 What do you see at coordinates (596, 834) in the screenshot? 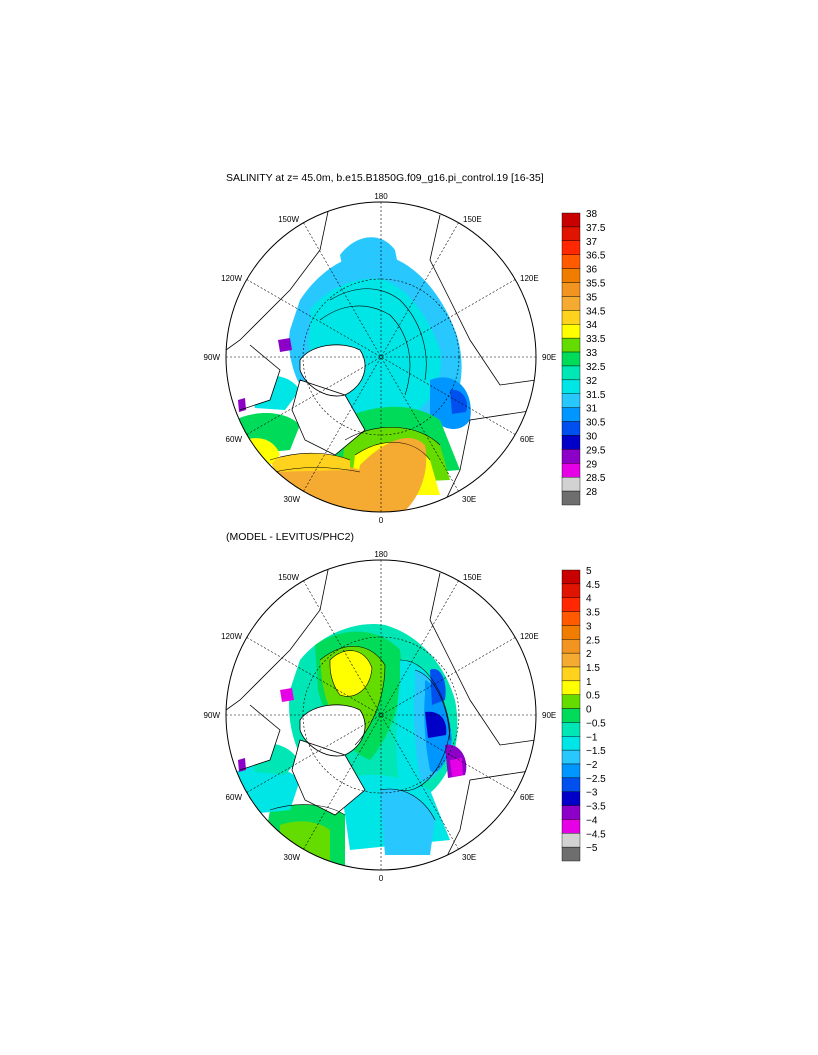
I see `difference-colorbar-label: −4.5` at bounding box center [596, 834].